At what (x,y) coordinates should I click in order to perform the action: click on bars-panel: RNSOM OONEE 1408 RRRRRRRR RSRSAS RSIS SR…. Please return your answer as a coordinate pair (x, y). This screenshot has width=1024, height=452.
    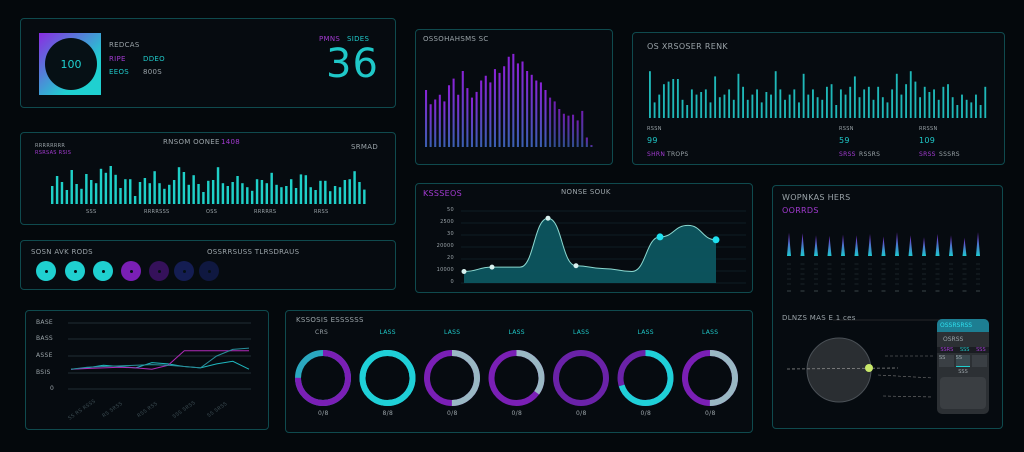
    Looking at the image, I should click on (208, 178).